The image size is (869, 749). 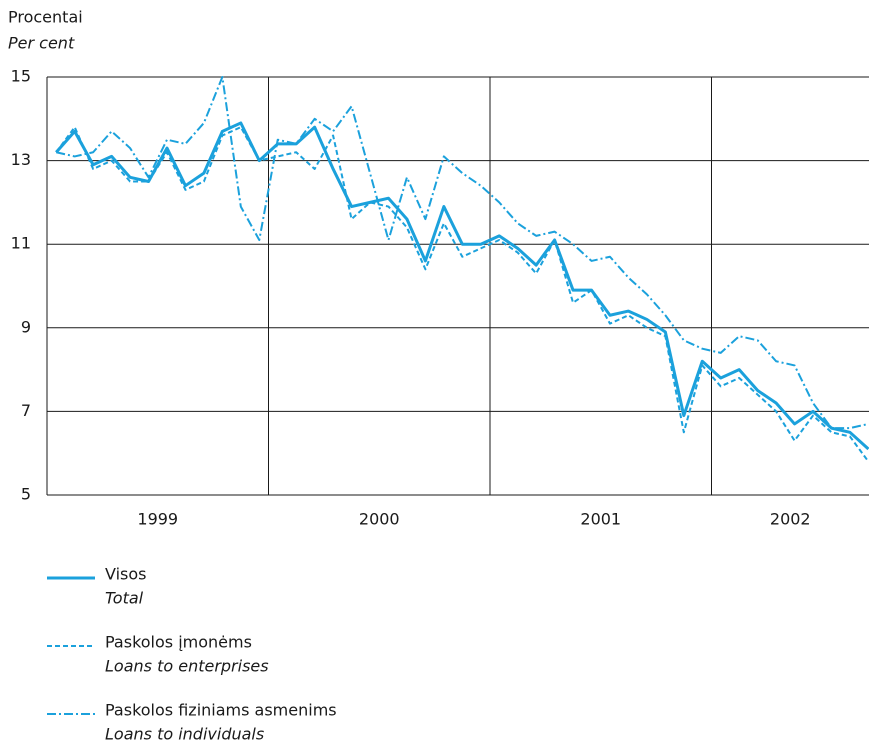 What do you see at coordinates (379, 519) in the screenshot?
I see `x-tick-label: 2000` at bounding box center [379, 519].